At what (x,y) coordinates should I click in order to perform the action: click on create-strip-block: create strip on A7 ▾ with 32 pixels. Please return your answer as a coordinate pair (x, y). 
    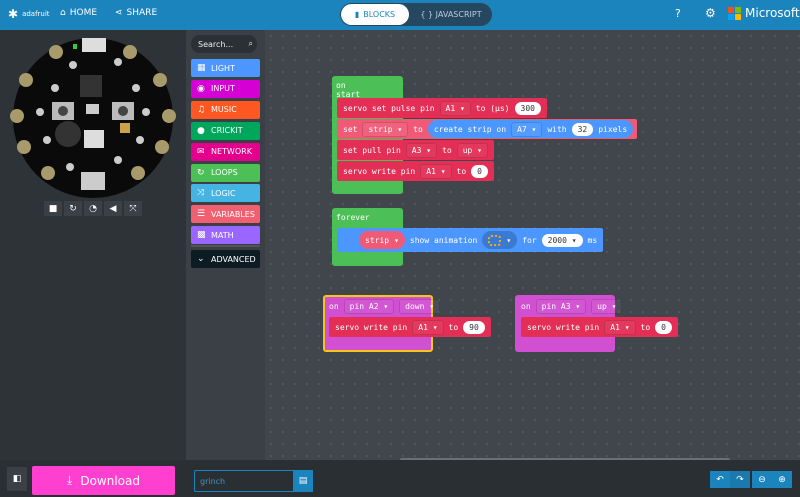
    Looking at the image, I should click on (530, 129).